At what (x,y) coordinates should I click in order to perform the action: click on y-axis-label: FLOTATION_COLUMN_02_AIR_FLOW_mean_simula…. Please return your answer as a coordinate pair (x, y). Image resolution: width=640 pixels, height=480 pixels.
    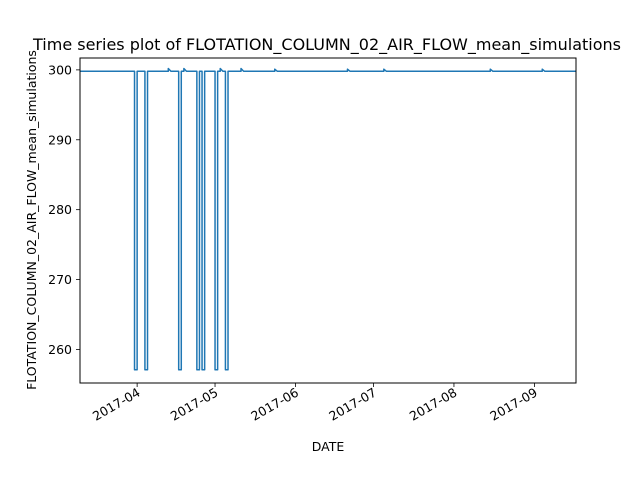
    Looking at the image, I should click on (31, 220).